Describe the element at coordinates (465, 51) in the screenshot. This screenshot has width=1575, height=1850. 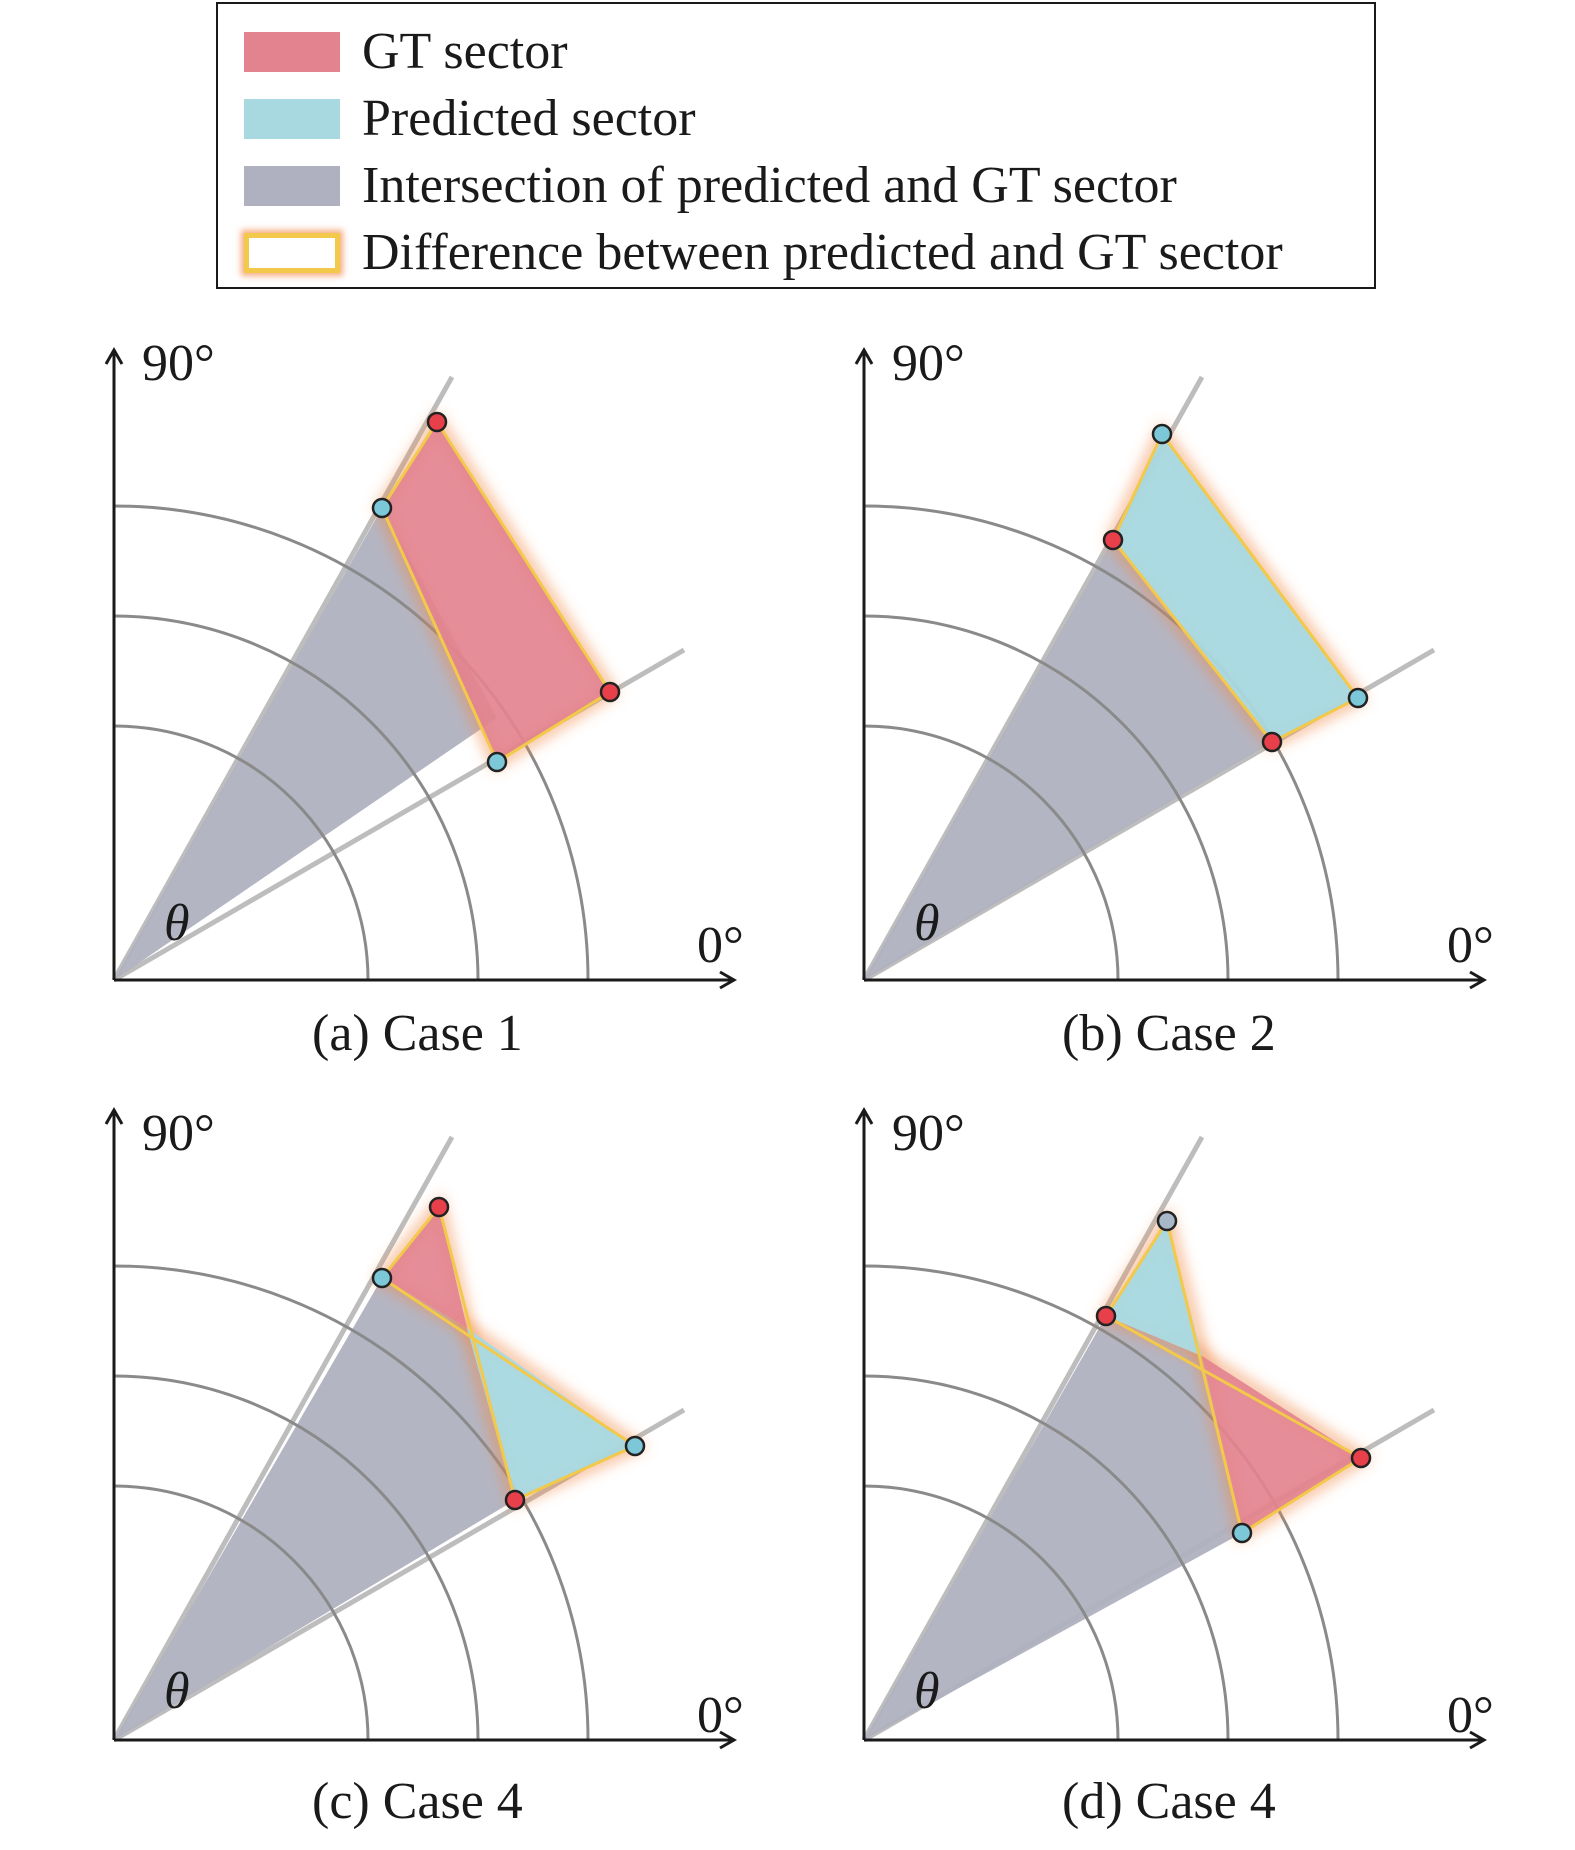
I see `legend-label-gt: GT sector` at that location.